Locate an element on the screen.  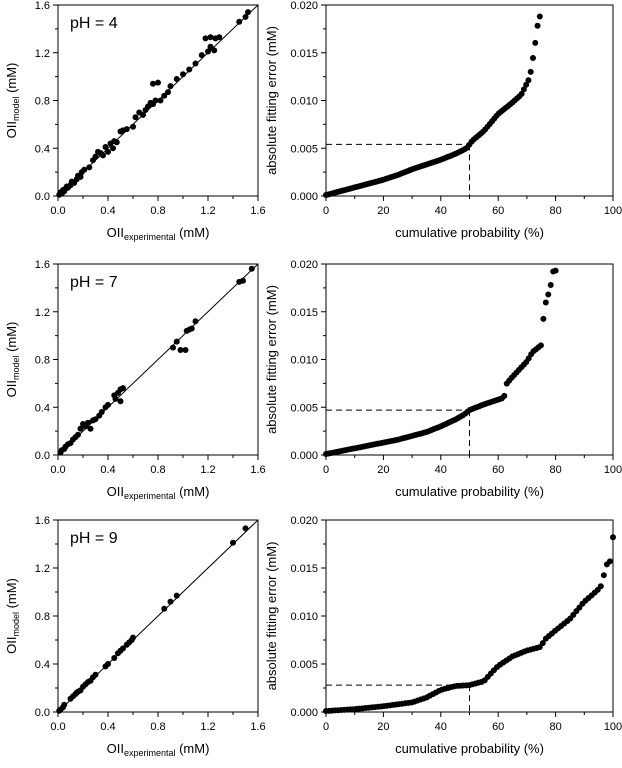
panel-label: pH = 4 is located at coordinates (94, 23).